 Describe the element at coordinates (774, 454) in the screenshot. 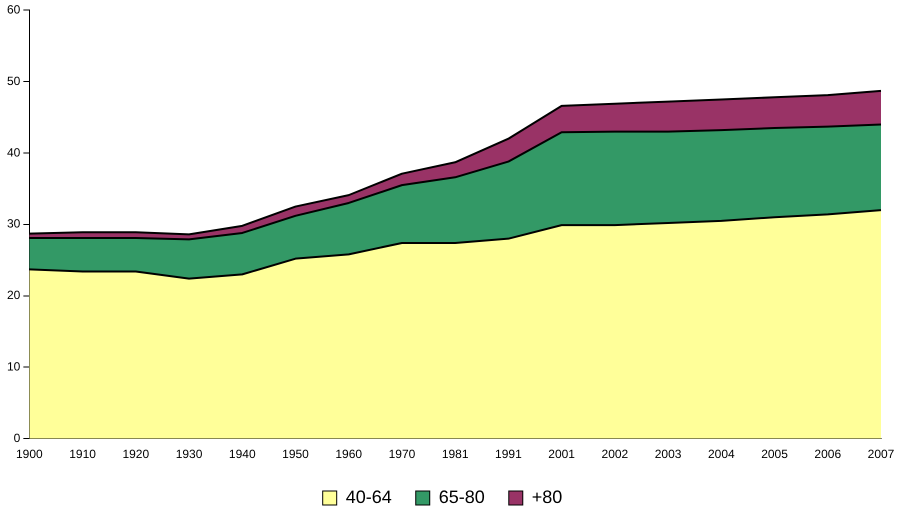

I see `x-tick-label: 2005` at that location.